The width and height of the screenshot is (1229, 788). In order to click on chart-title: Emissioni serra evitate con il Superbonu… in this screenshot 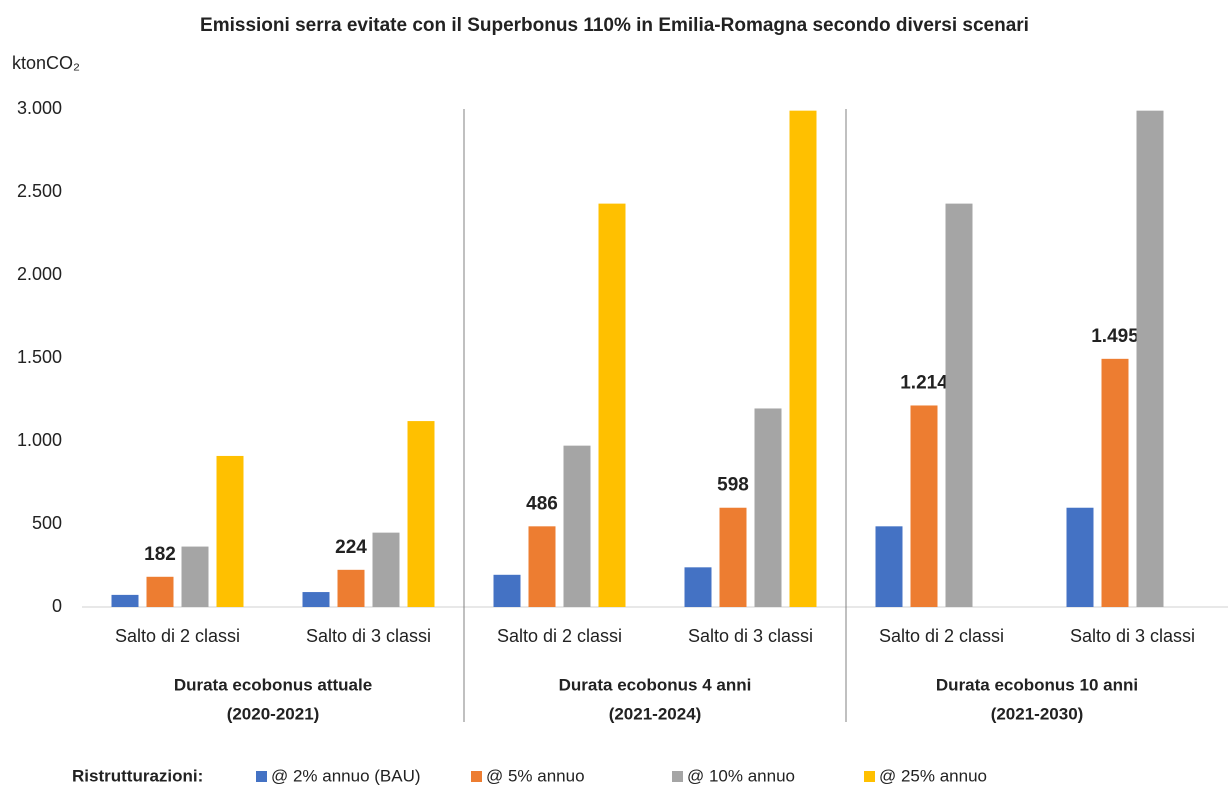, I will do `click(614, 25)`.